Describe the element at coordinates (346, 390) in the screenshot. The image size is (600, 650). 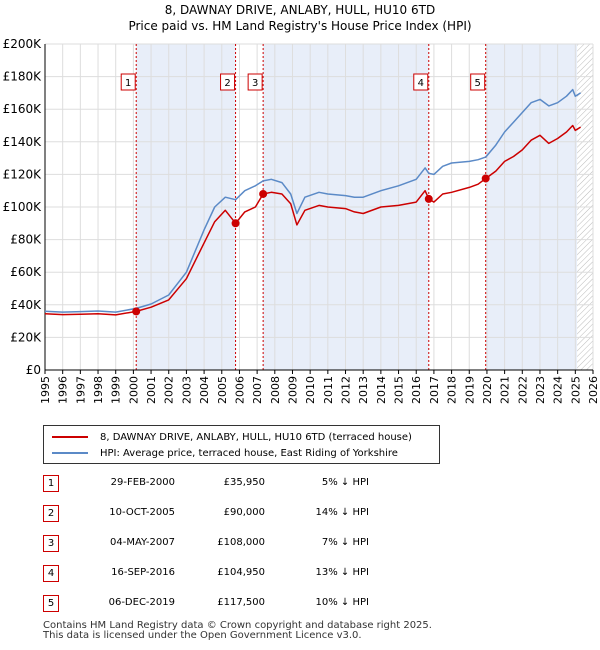
I see `x-tick-label: 2012` at that location.